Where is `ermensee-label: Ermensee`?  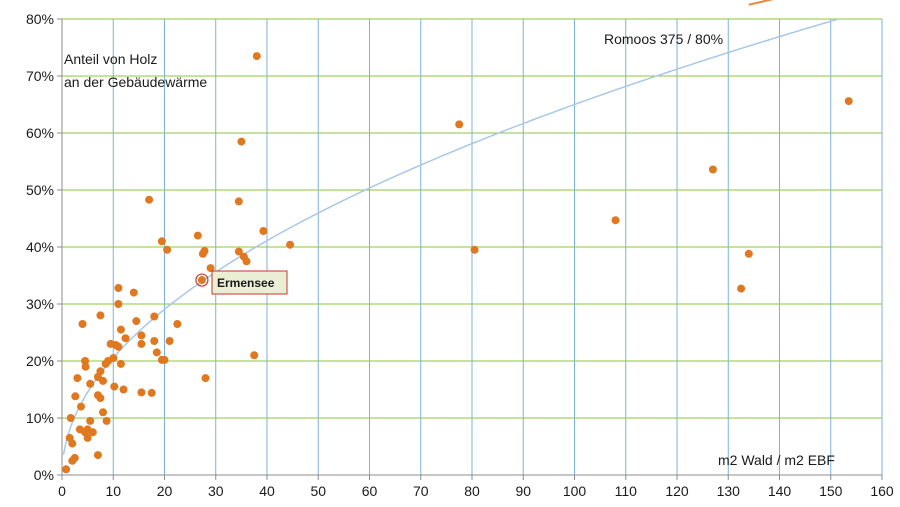 ermensee-label: Ermensee is located at coordinates (246, 283).